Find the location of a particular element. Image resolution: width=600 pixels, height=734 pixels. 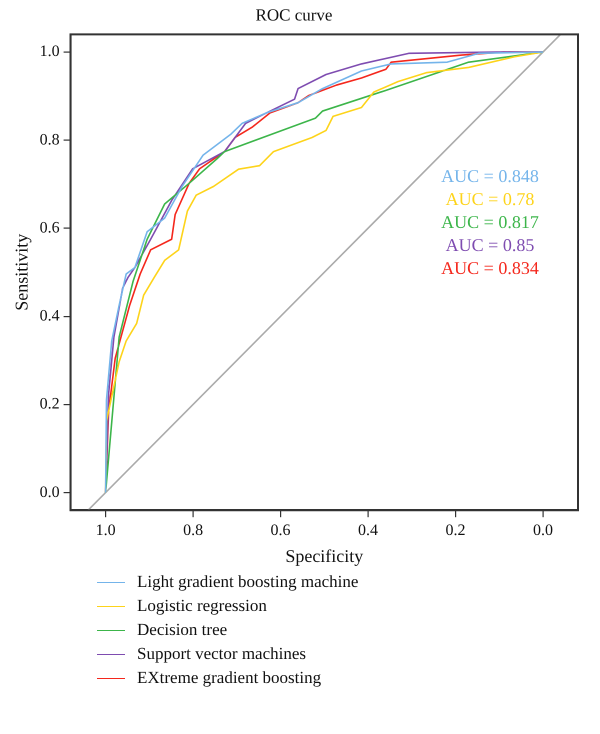

x-tick-label: 0.0 is located at coordinates (543, 531).